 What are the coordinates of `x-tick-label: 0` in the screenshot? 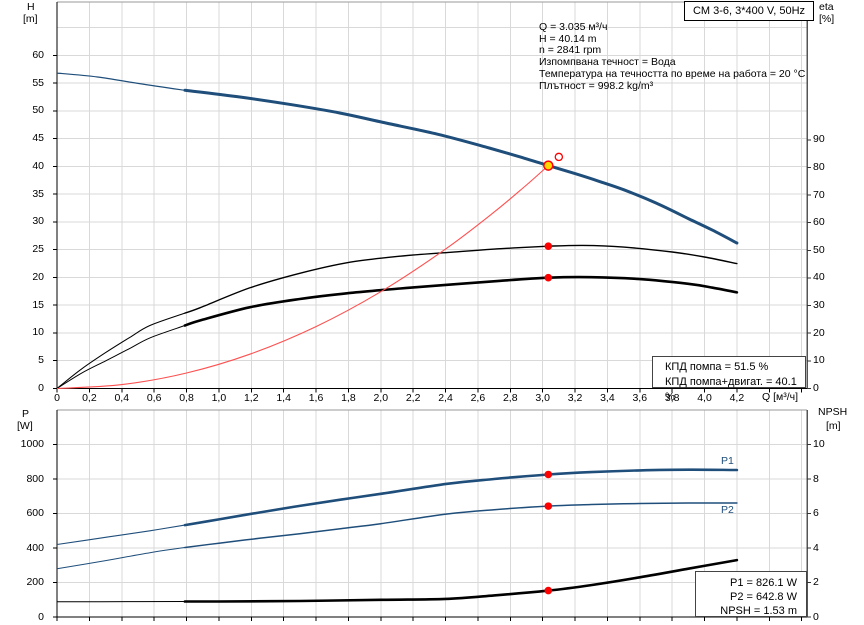 It's located at (57, 397).